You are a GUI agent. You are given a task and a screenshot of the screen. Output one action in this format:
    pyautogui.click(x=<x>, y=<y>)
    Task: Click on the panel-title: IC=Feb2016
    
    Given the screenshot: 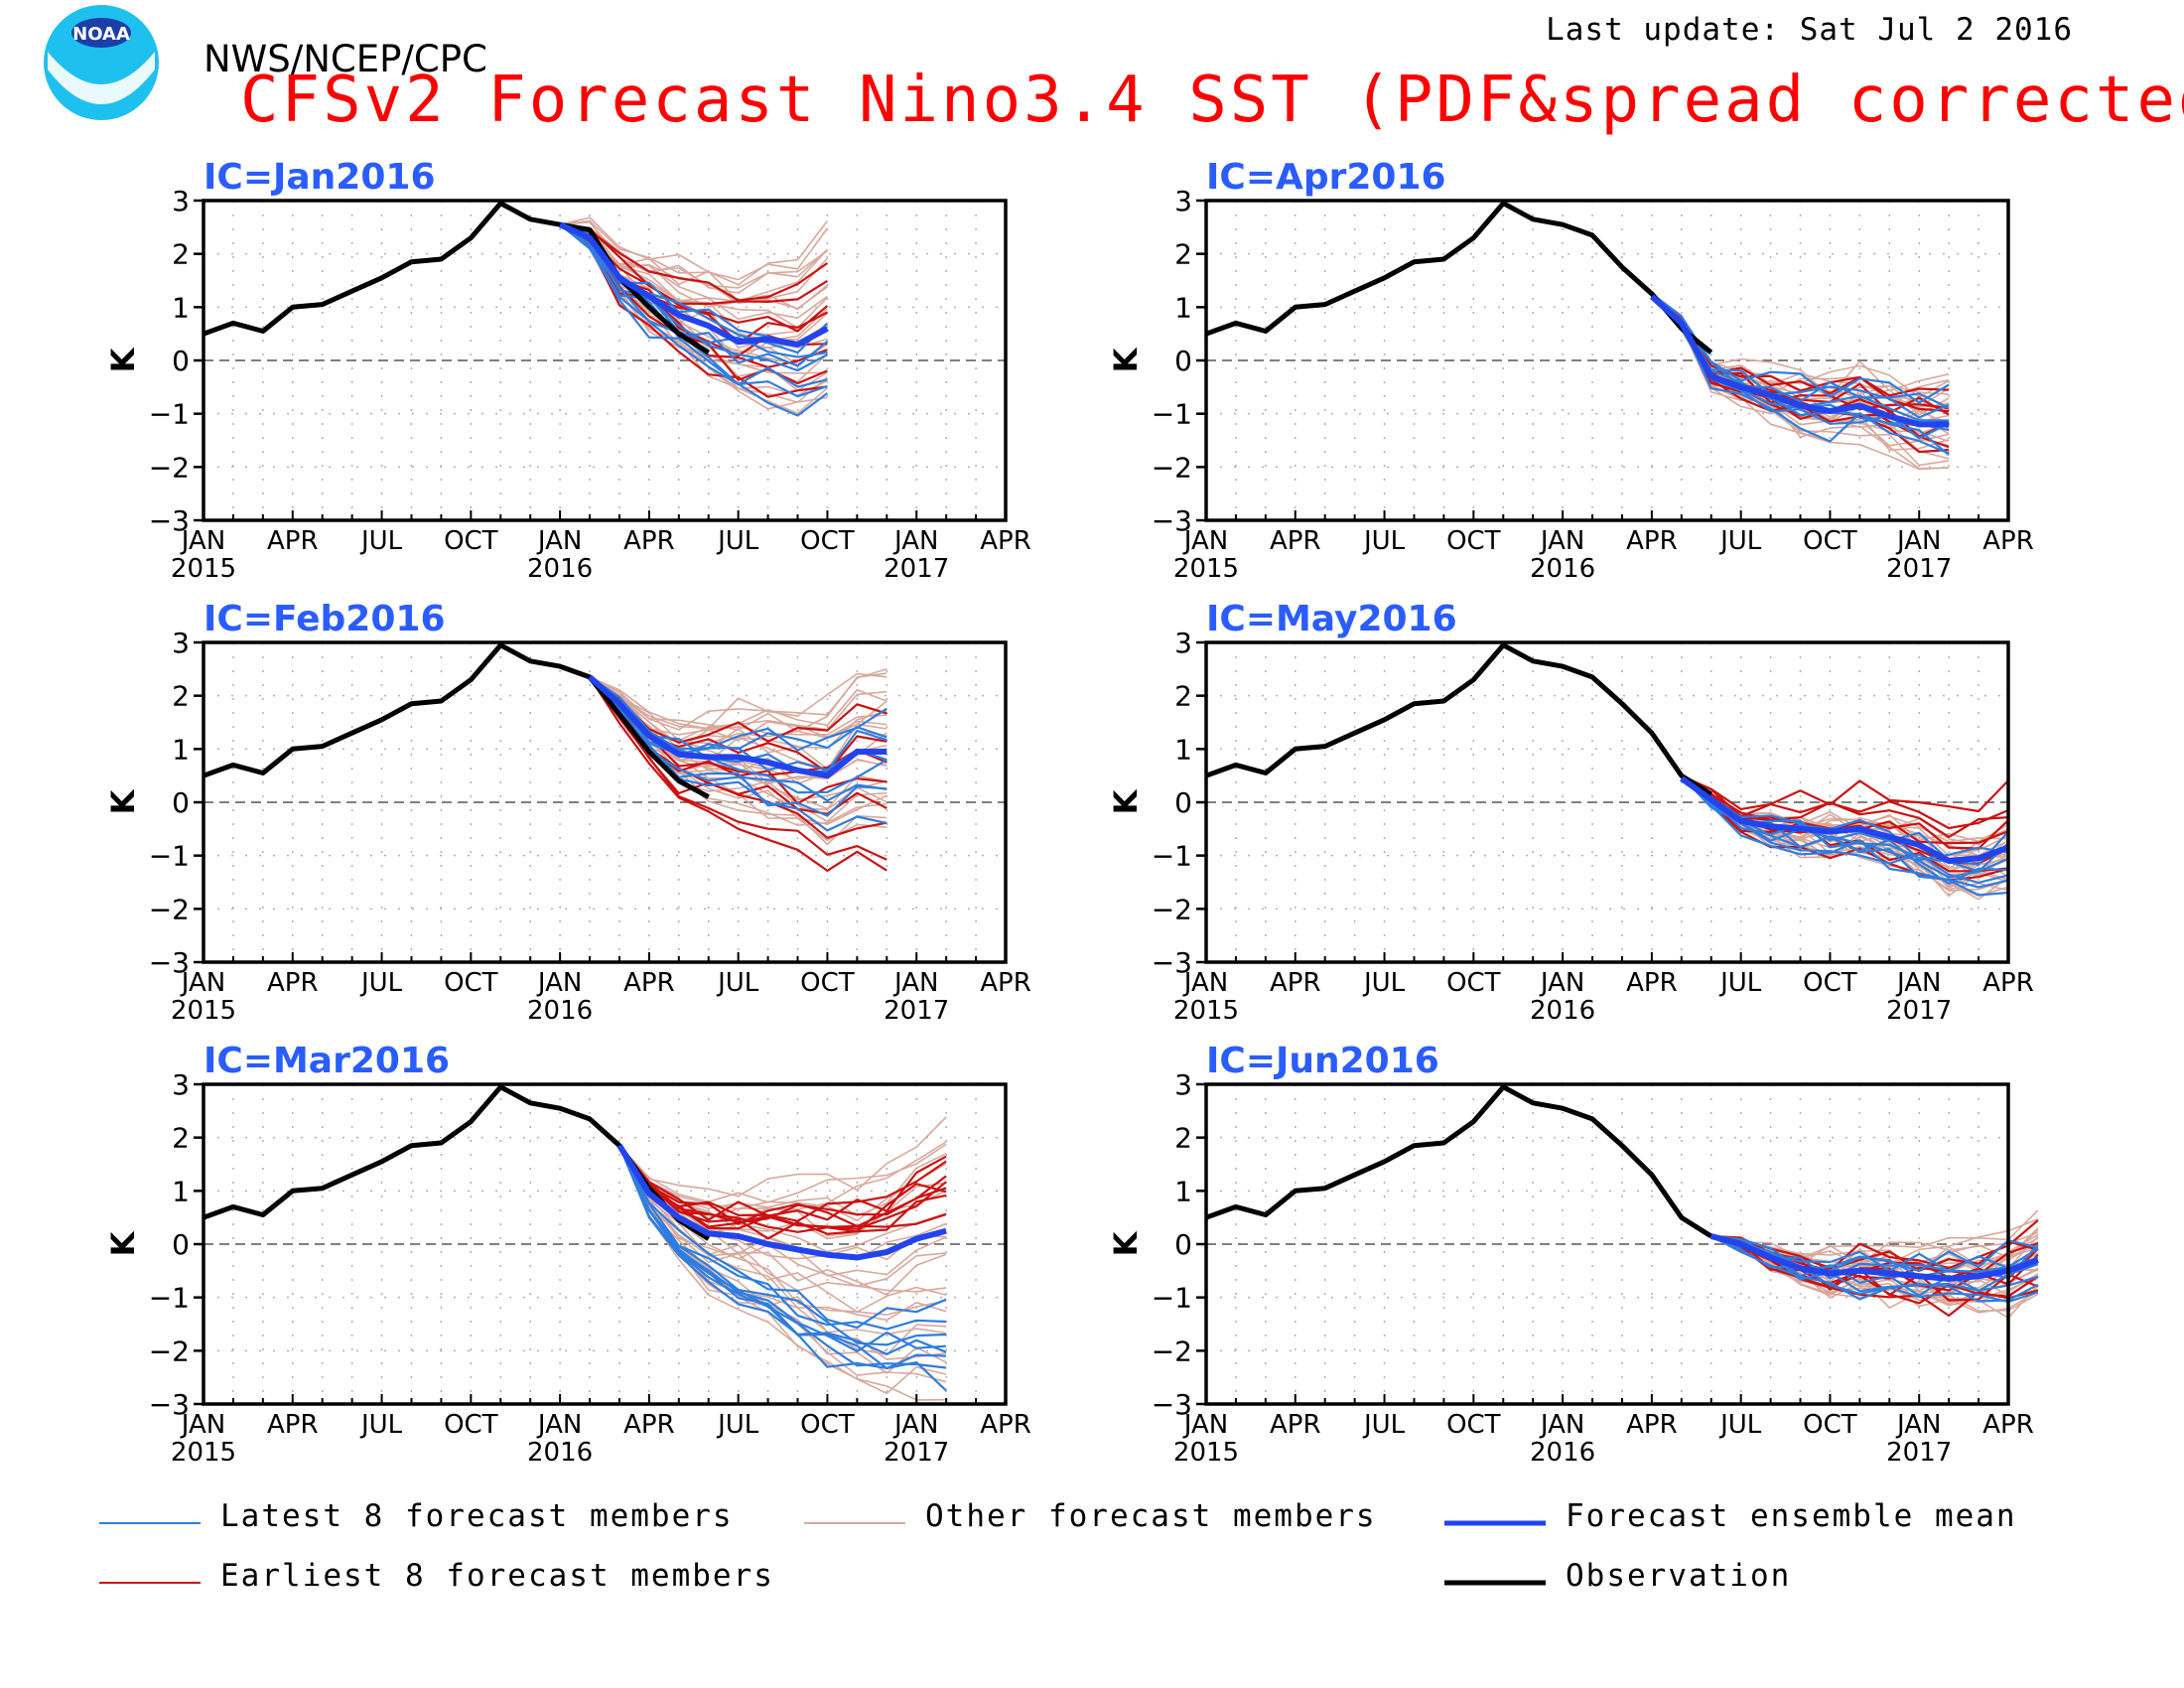 What is the action you would take?
    pyautogui.click(x=325, y=619)
    